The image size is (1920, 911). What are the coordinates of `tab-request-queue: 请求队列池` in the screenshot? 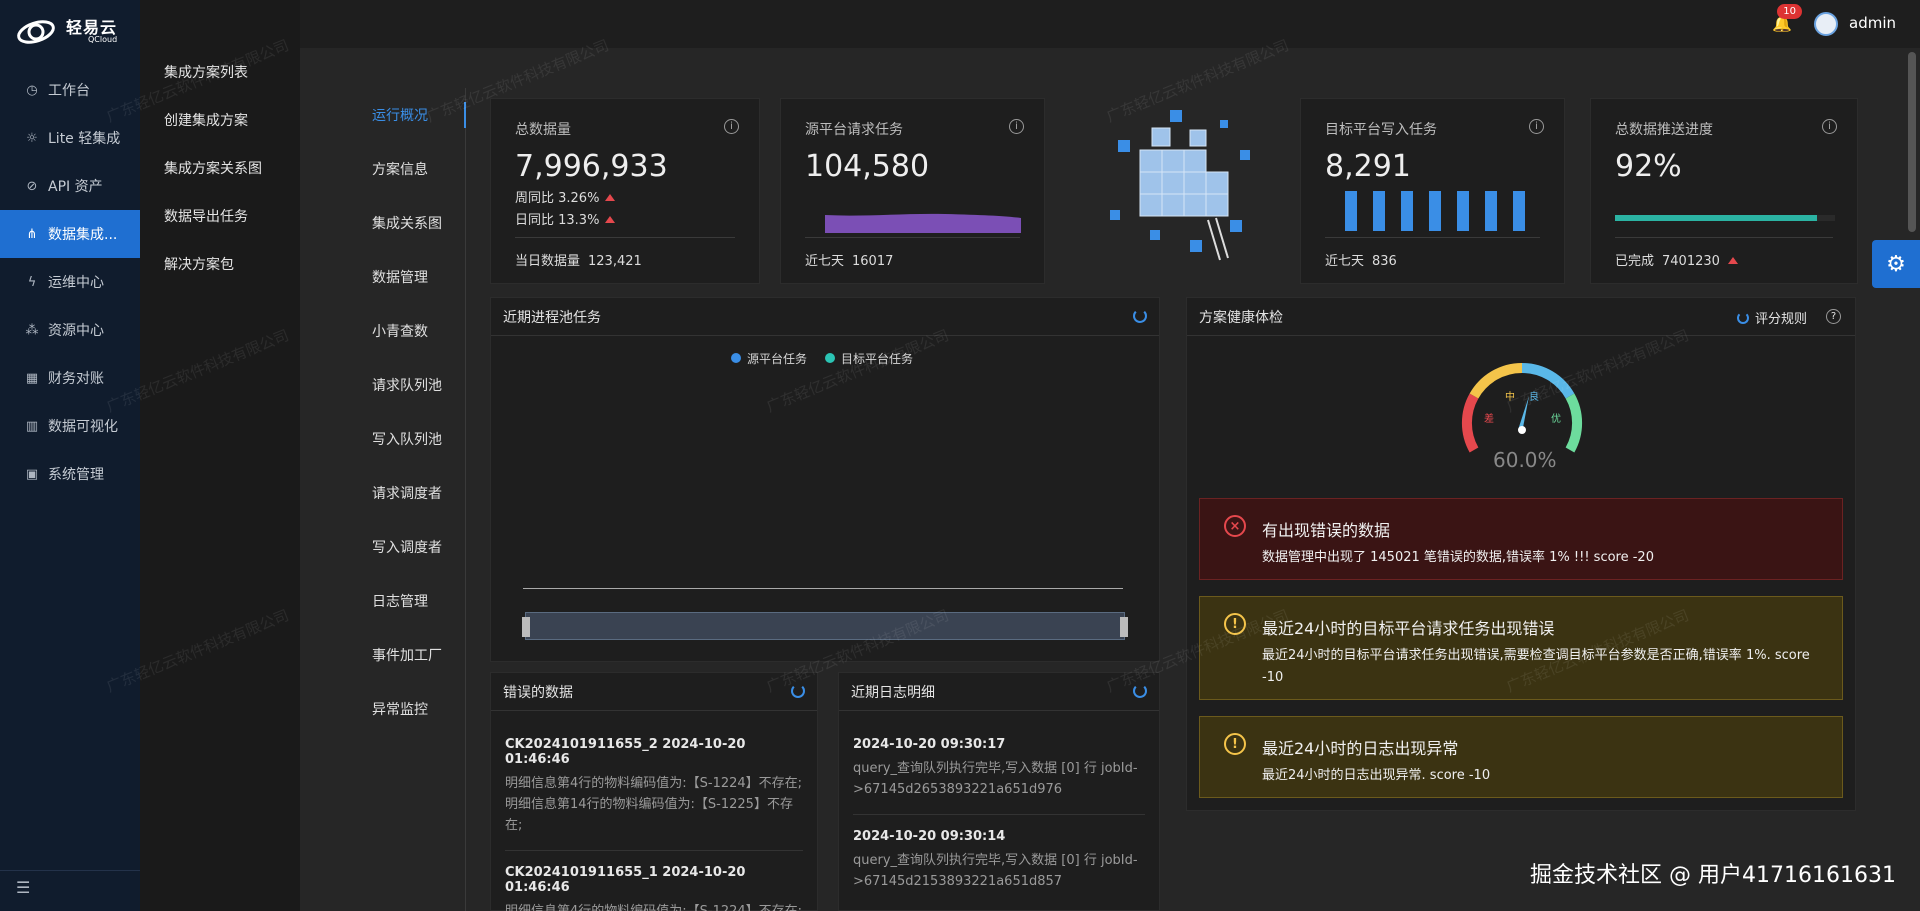 It's located at (407, 386).